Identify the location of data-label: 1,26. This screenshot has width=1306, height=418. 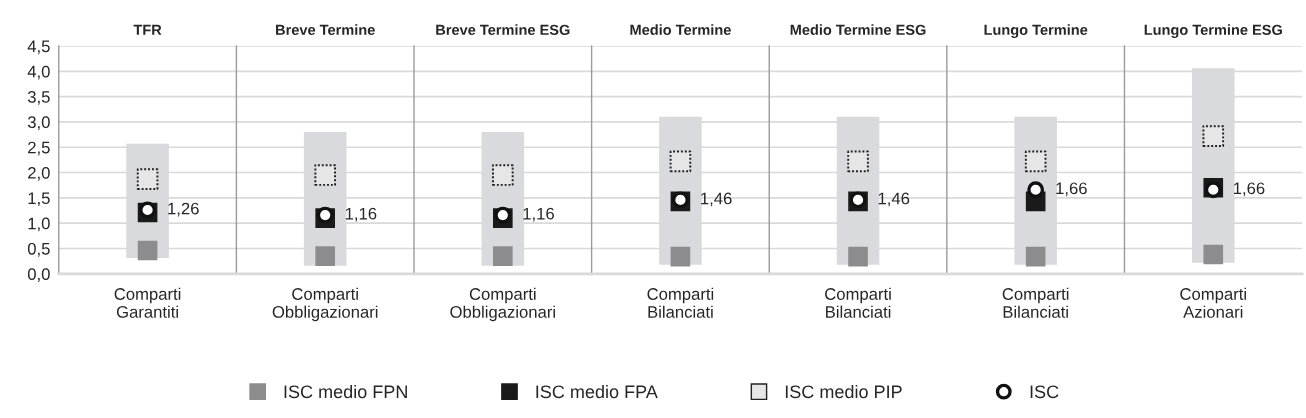
(183, 209).